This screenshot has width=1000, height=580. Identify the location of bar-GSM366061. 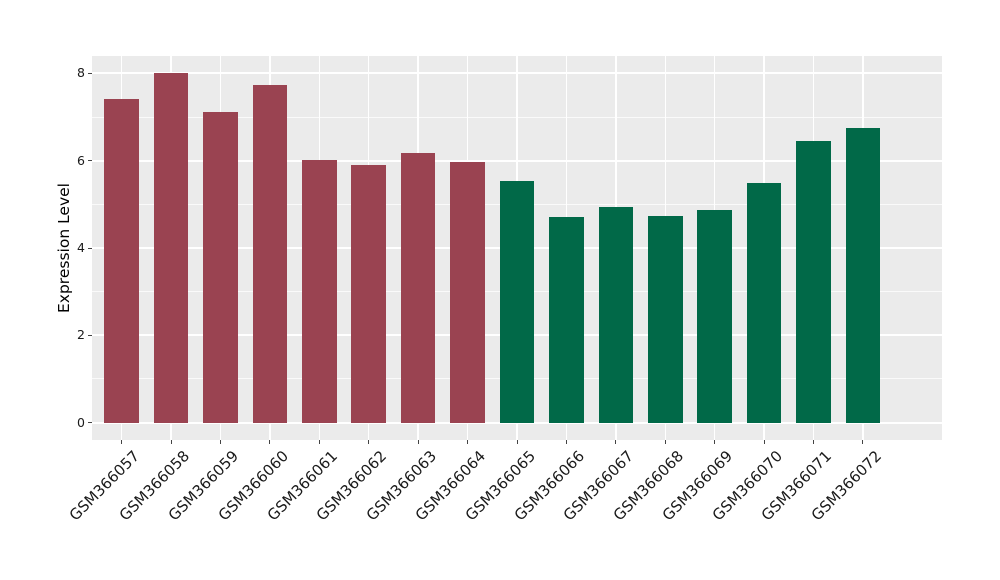
(319, 291).